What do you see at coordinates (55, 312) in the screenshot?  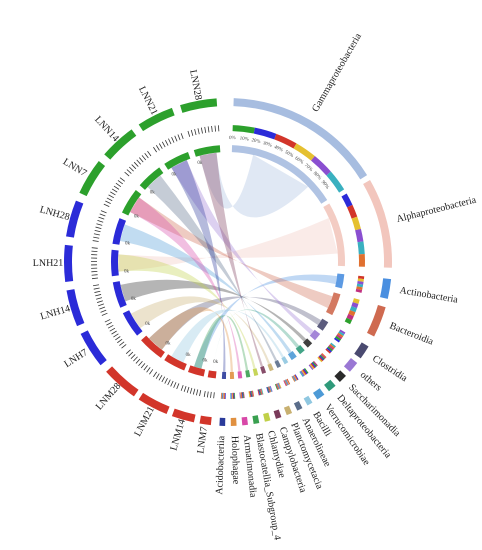 I see `sample-label: LNH14` at bounding box center [55, 312].